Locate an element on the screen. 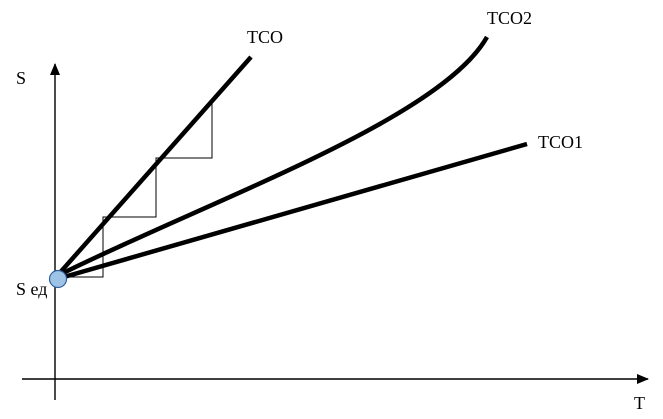 The width and height of the screenshot is (663, 419). curve-label-tco1: ТСО1 is located at coordinates (560, 142).